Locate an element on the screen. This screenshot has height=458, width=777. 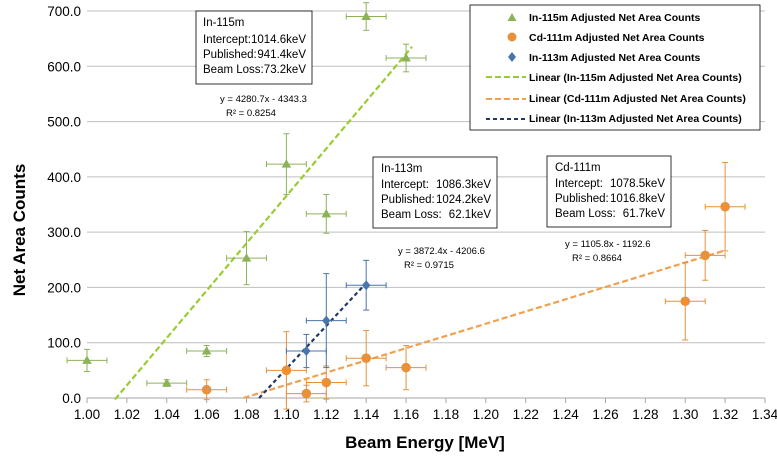
in115-r-squared: R² = 0.8254 is located at coordinates (251, 113).